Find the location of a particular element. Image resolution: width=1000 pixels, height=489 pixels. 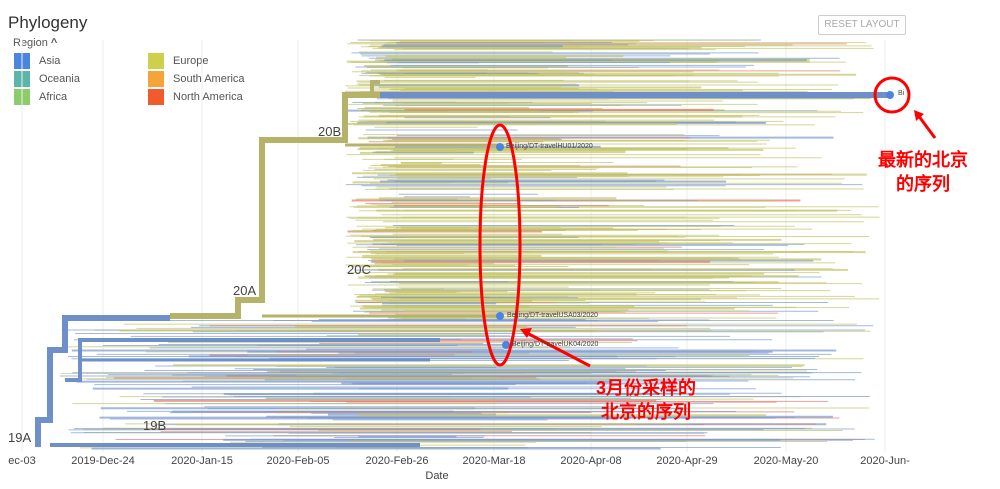

legend-item-europe: Europe is located at coordinates (178, 61).